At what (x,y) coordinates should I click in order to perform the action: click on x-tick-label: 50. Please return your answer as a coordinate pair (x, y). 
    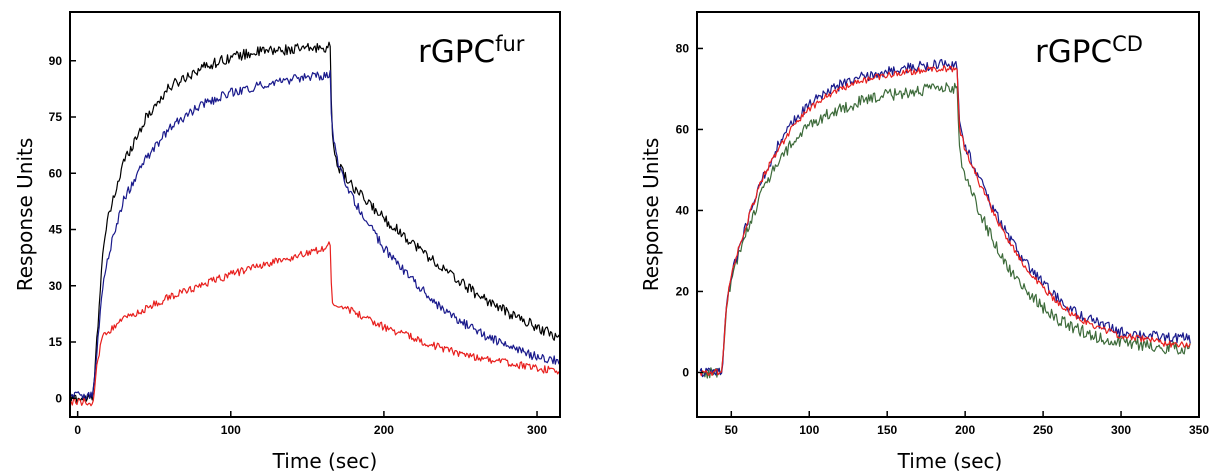
    Looking at the image, I should click on (732, 430).